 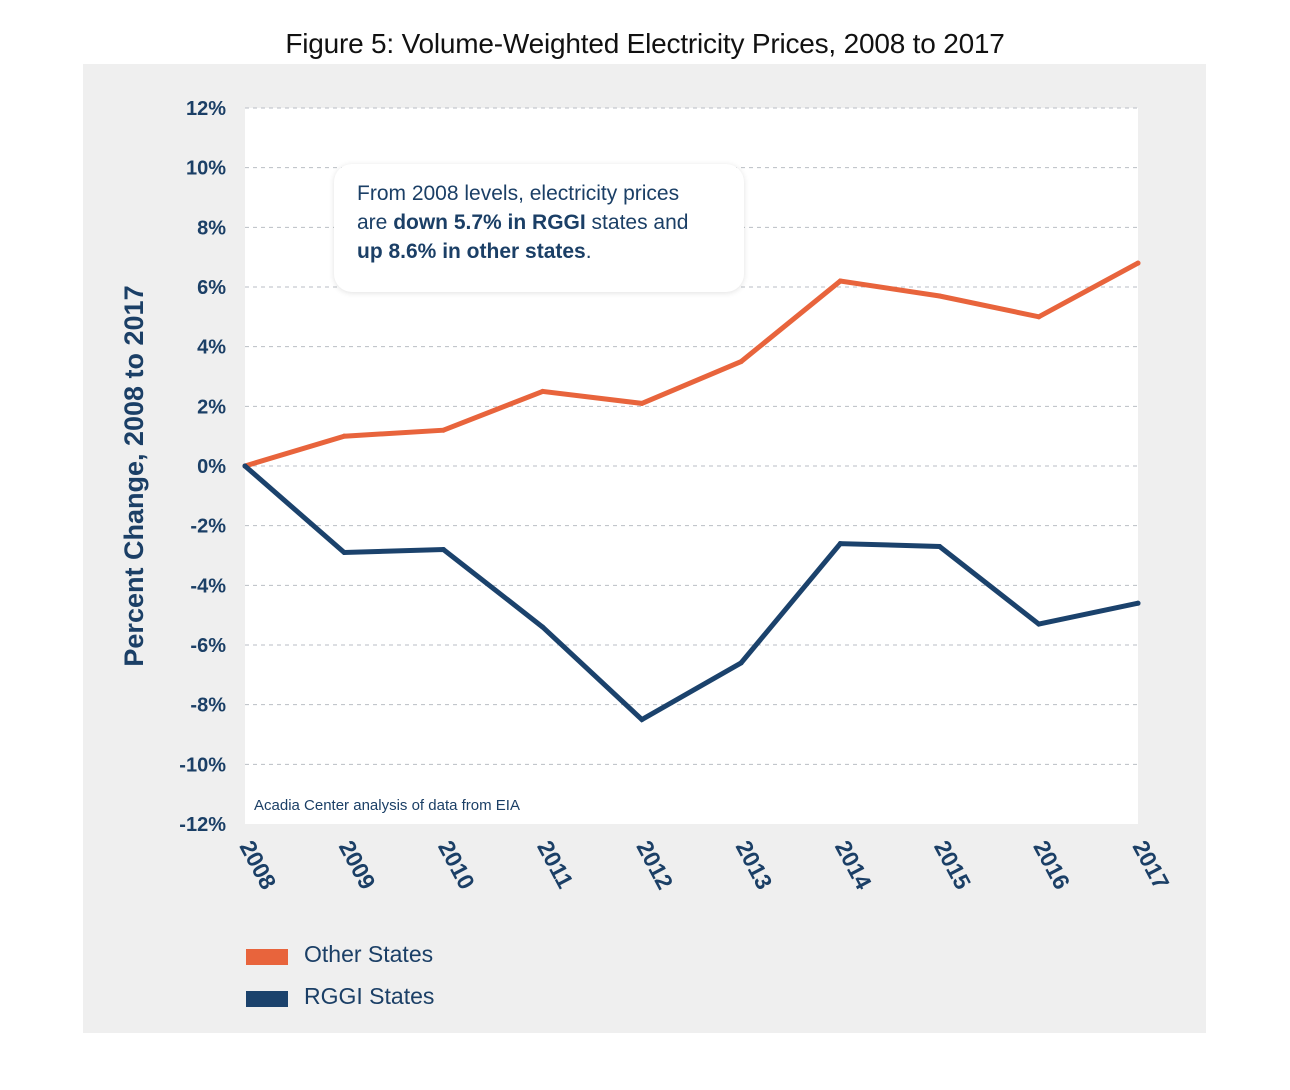 I want to click on x-tick-label: 2008, so click(x=258, y=865).